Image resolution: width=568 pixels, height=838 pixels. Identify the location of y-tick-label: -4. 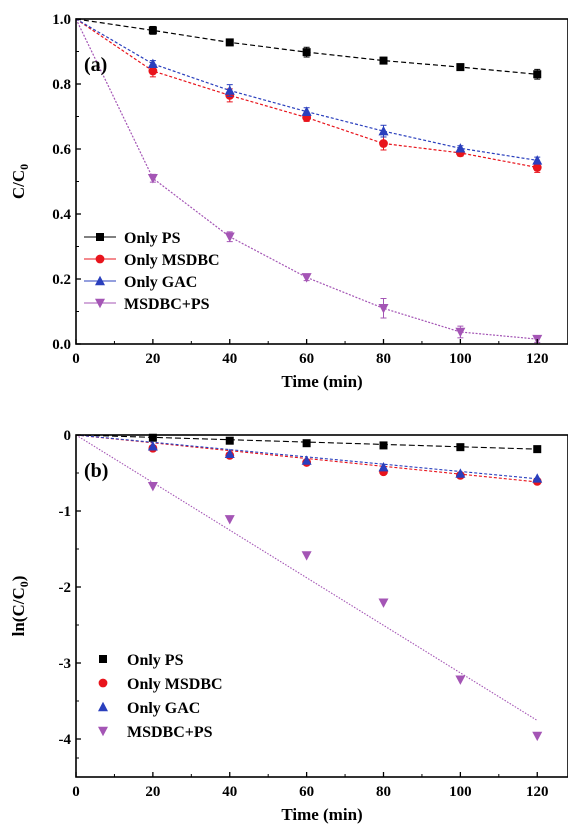
(65, 740).